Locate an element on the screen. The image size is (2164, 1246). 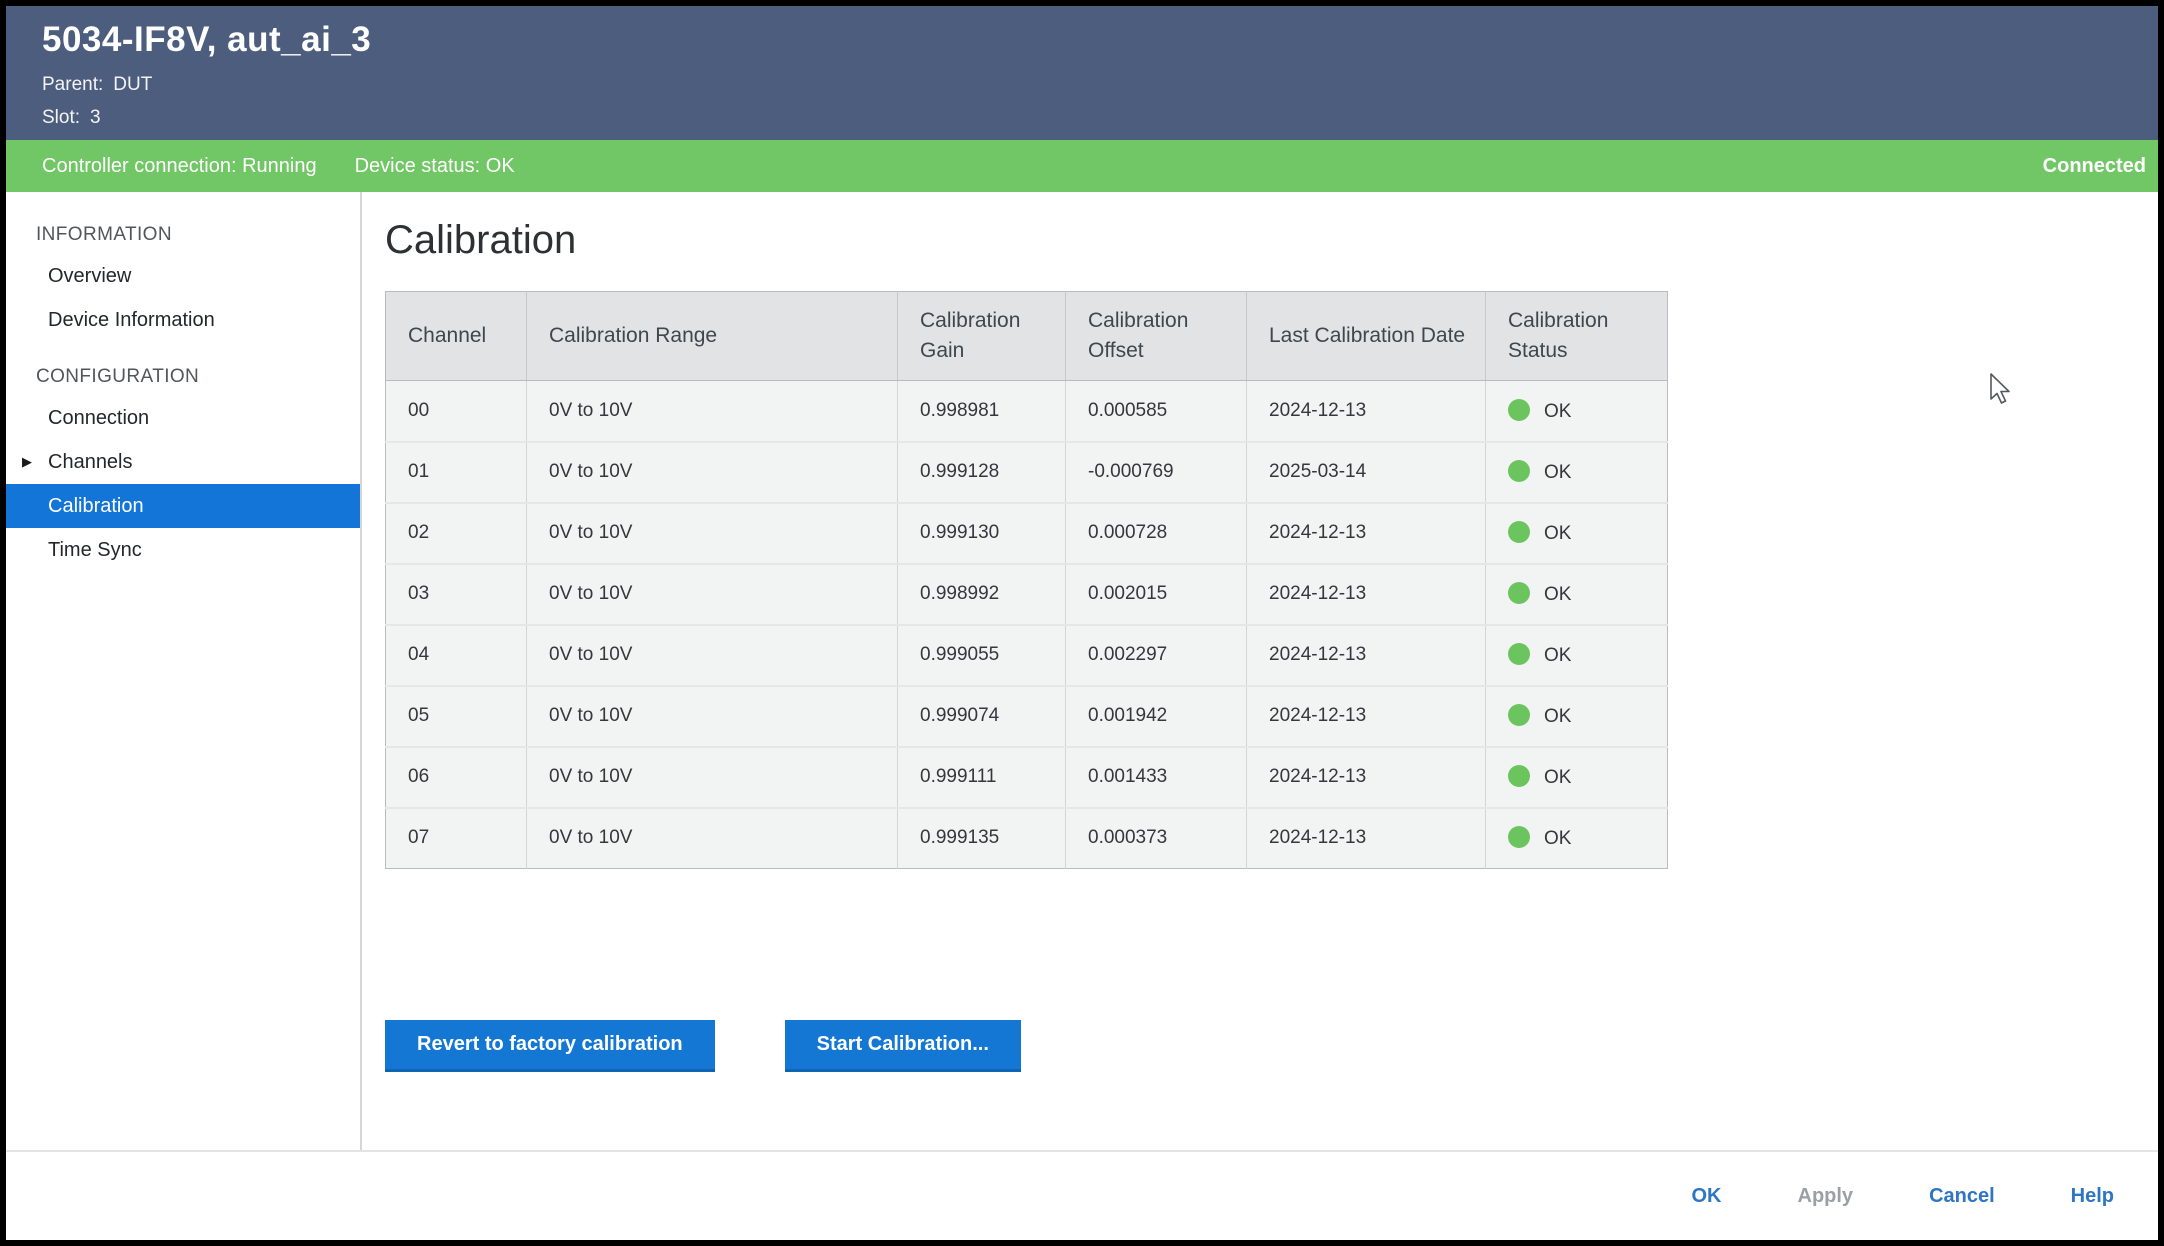
parent-value: DUT is located at coordinates (133, 84).